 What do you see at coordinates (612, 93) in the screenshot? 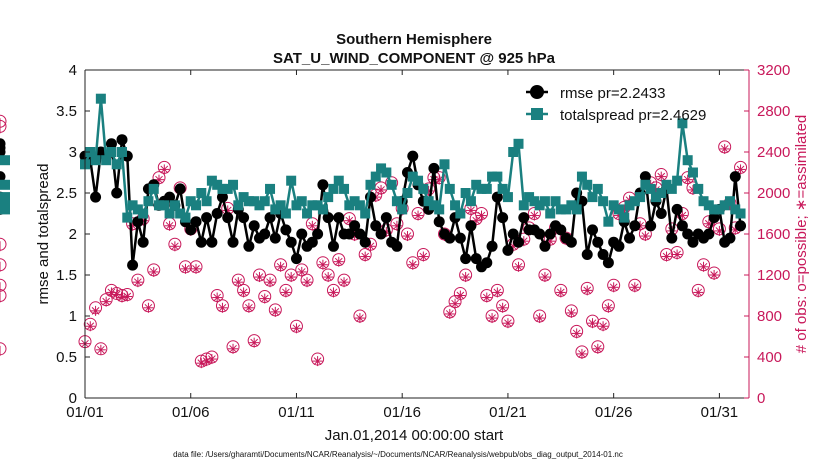
I see `legend-rmse-label: rmse pr=2.2433` at bounding box center [612, 93].